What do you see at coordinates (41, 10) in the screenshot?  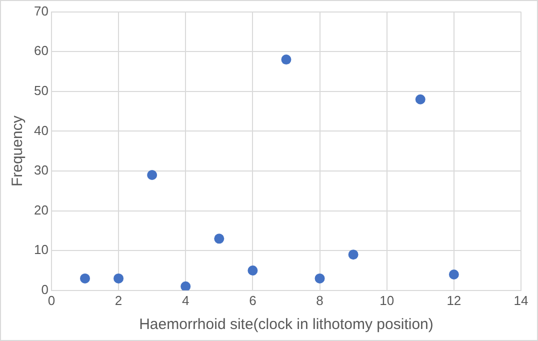 I see `y-tick-label: 70` at bounding box center [41, 10].